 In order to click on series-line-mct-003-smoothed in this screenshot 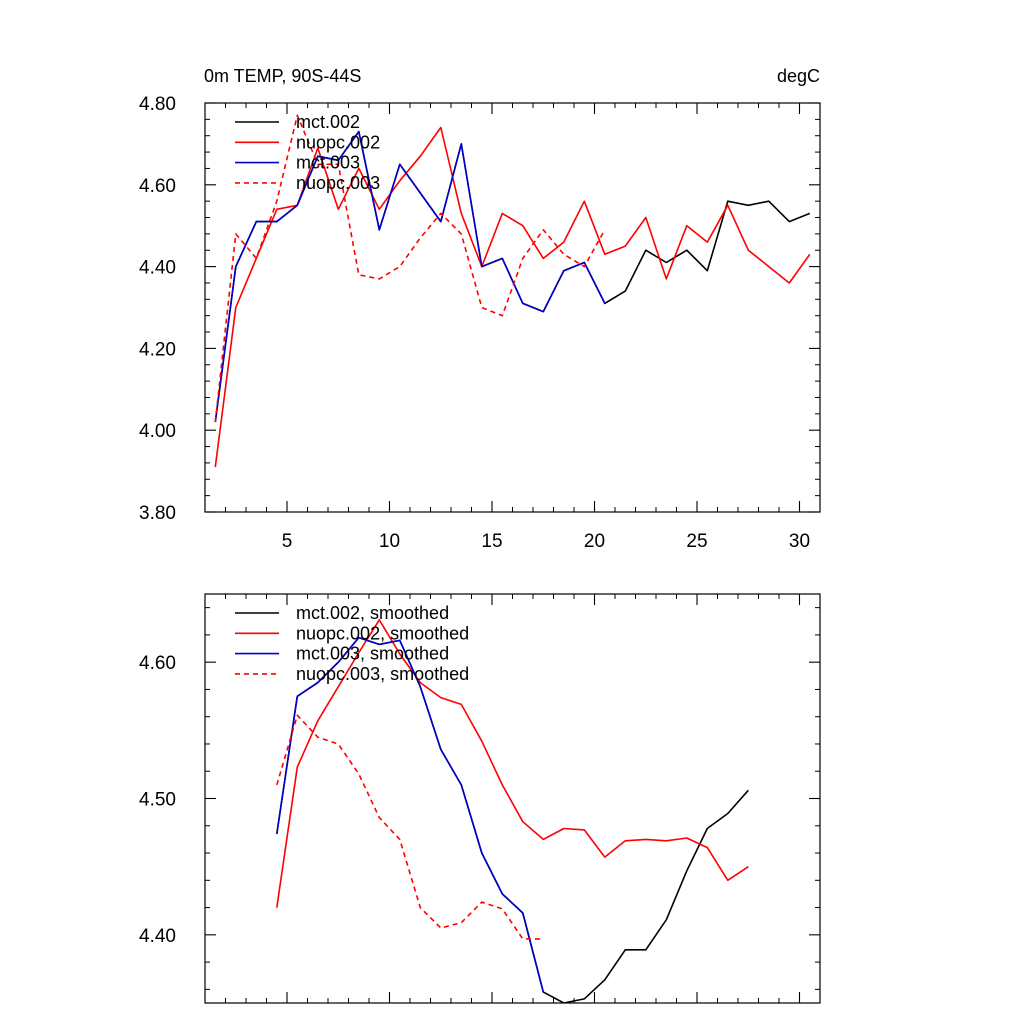, I will do `click(410, 814)`.